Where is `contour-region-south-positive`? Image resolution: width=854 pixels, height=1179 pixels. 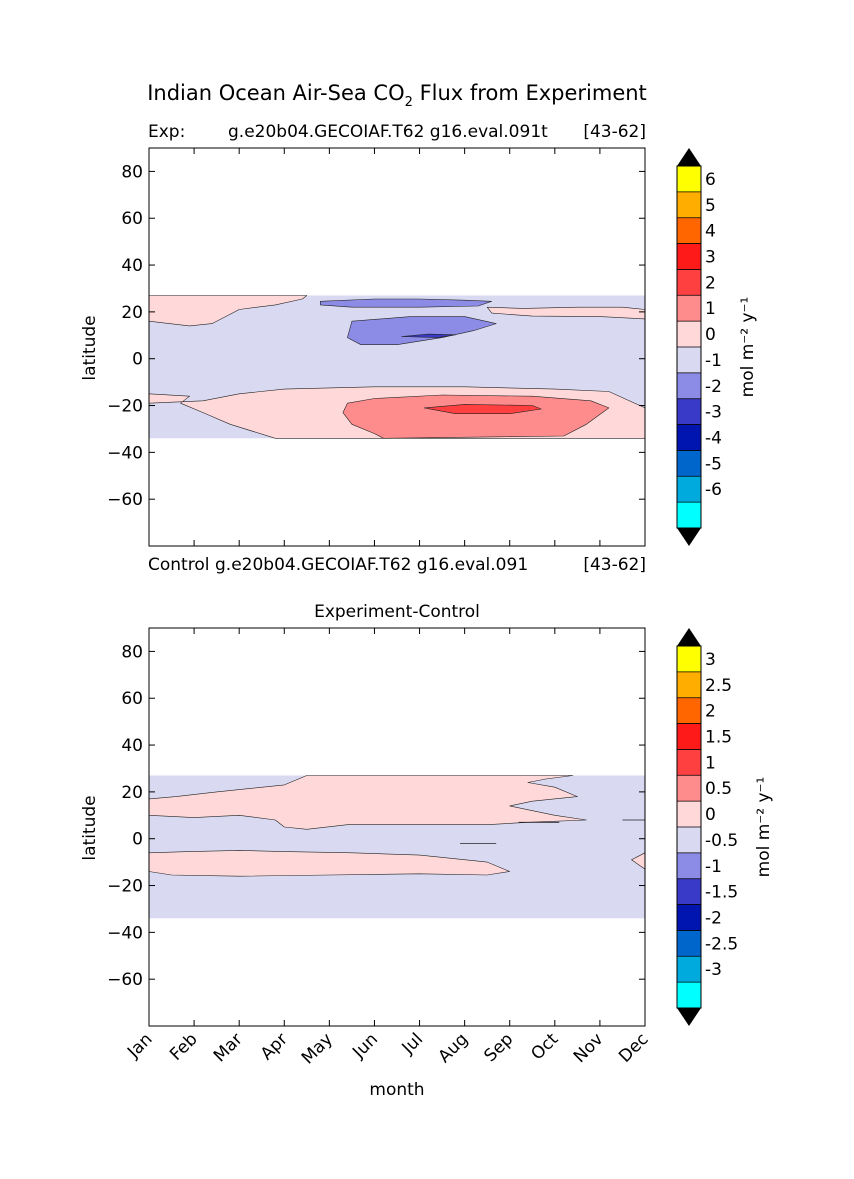
contour-region-south-positive is located at coordinates (329, 863).